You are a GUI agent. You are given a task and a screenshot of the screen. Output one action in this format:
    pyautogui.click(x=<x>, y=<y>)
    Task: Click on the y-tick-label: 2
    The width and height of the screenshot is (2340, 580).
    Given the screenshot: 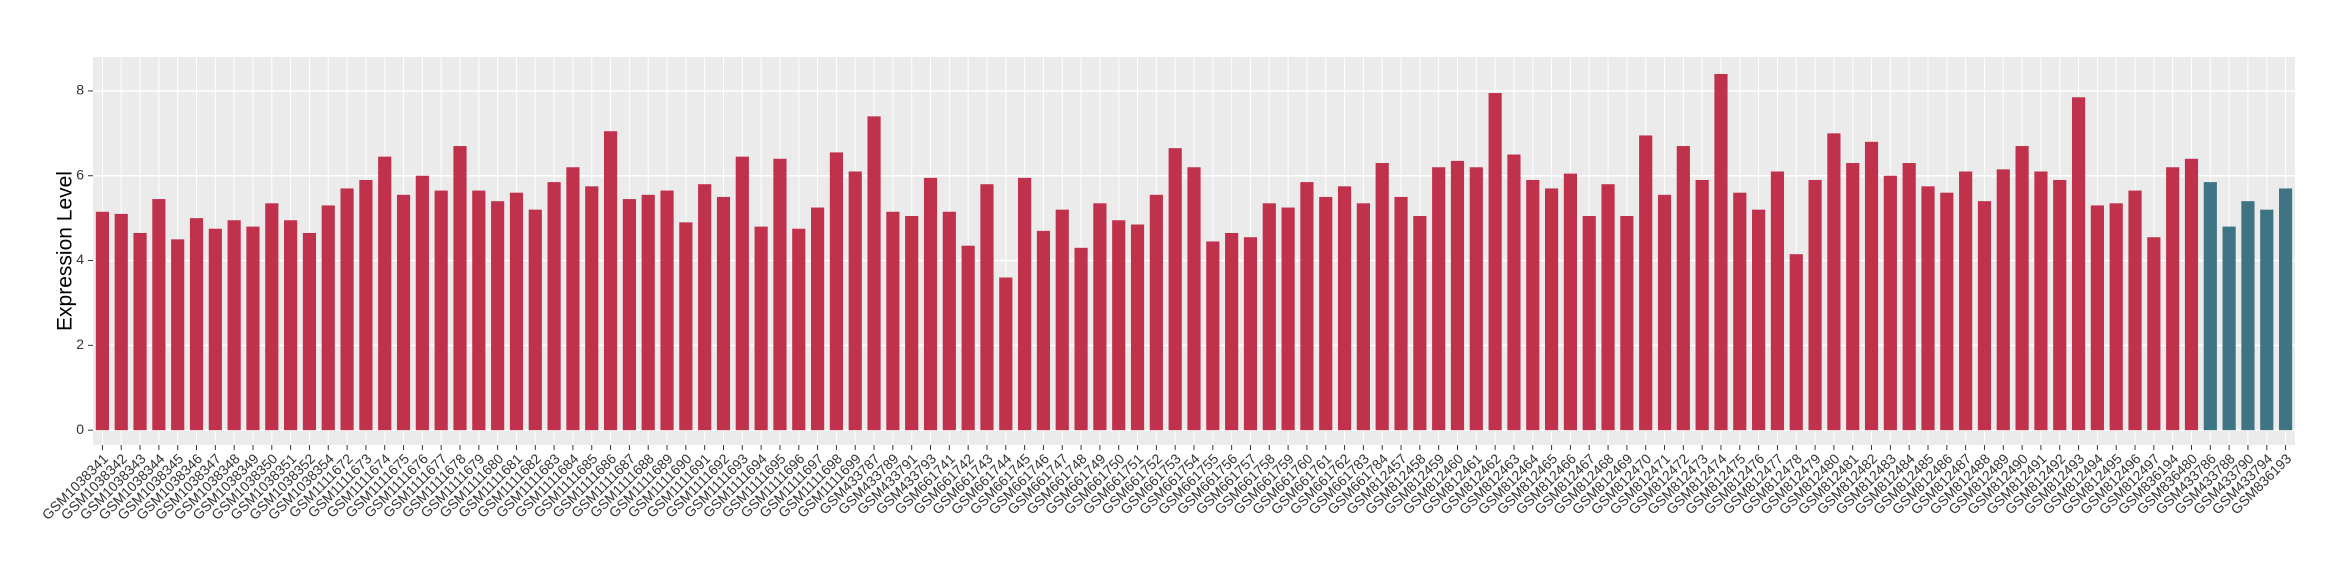 What is the action you would take?
    pyautogui.click(x=80, y=344)
    